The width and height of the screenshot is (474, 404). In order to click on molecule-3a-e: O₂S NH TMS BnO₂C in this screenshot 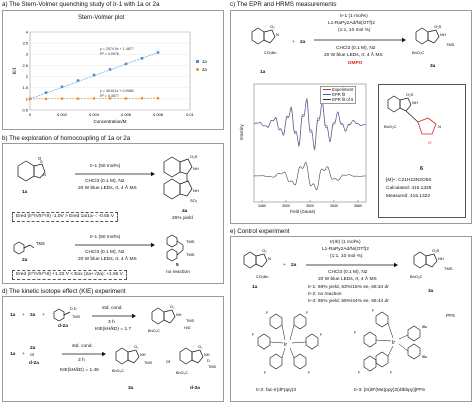, I will do `click(431, 263)`.